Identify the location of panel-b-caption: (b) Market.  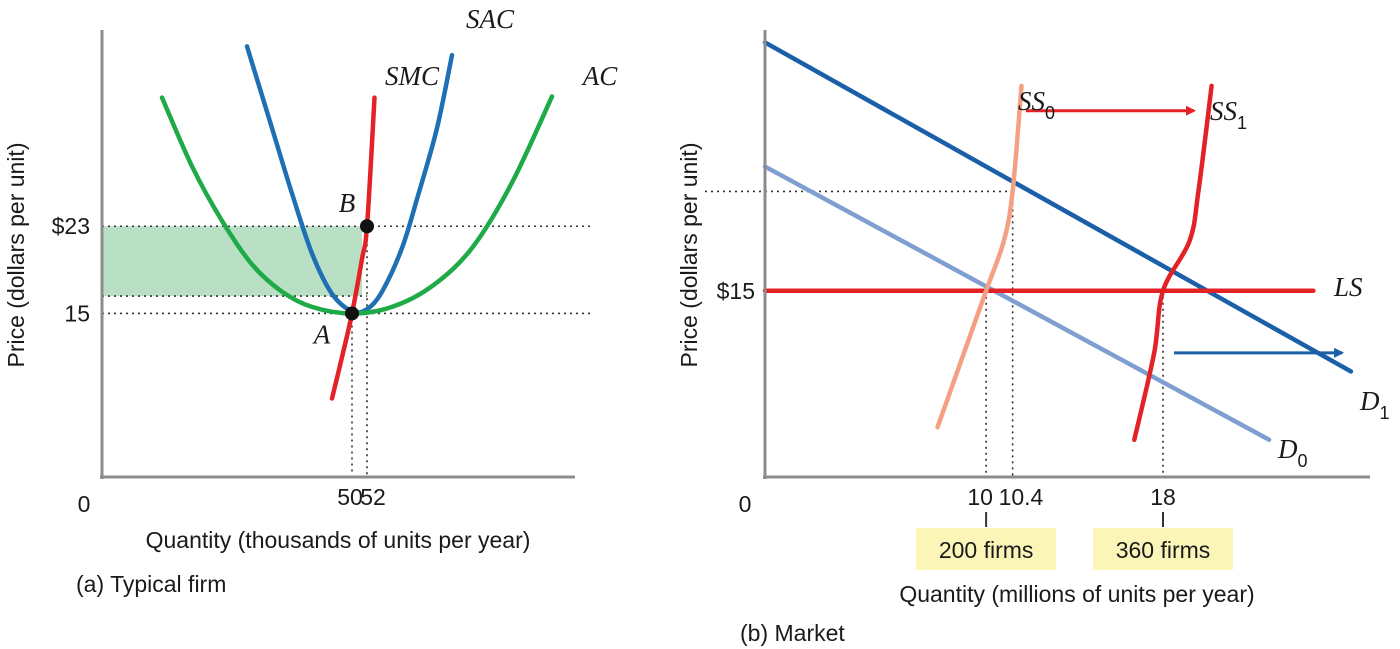
(792, 633).